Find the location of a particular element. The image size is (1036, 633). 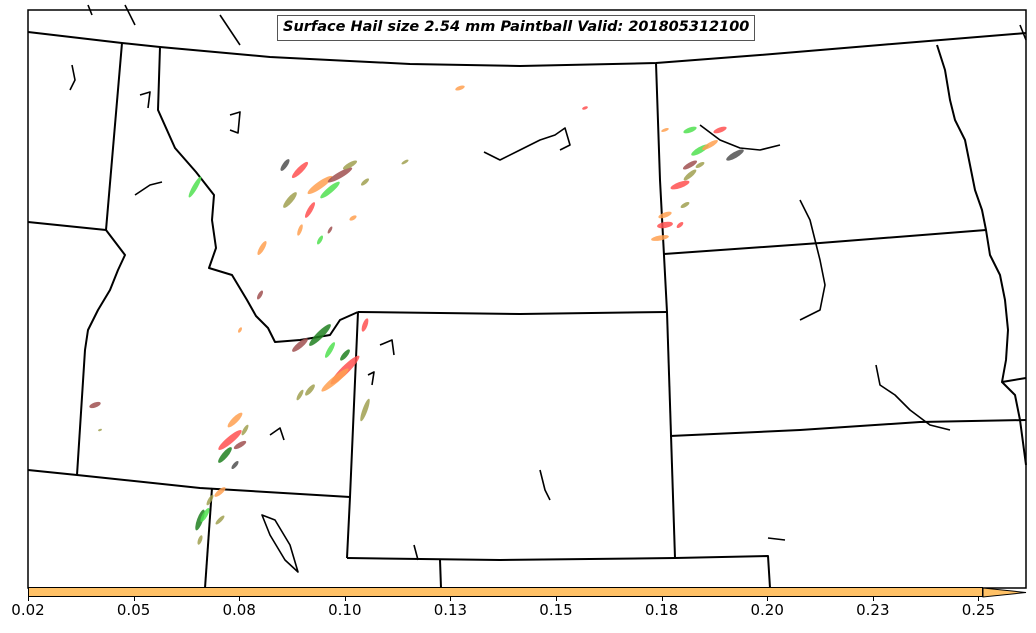

colorbar is located at coordinates (505, 592).